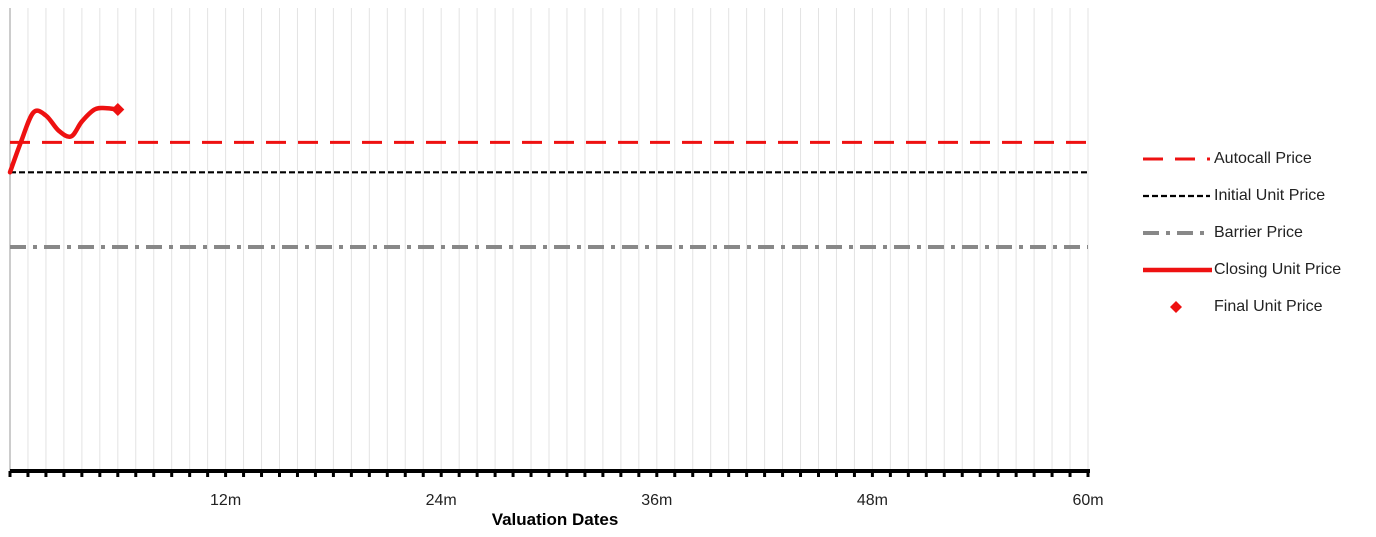 Image resolution: width=1376 pixels, height=537 pixels. I want to click on x-axis-title: Valuation Dates, so click(555, 519).